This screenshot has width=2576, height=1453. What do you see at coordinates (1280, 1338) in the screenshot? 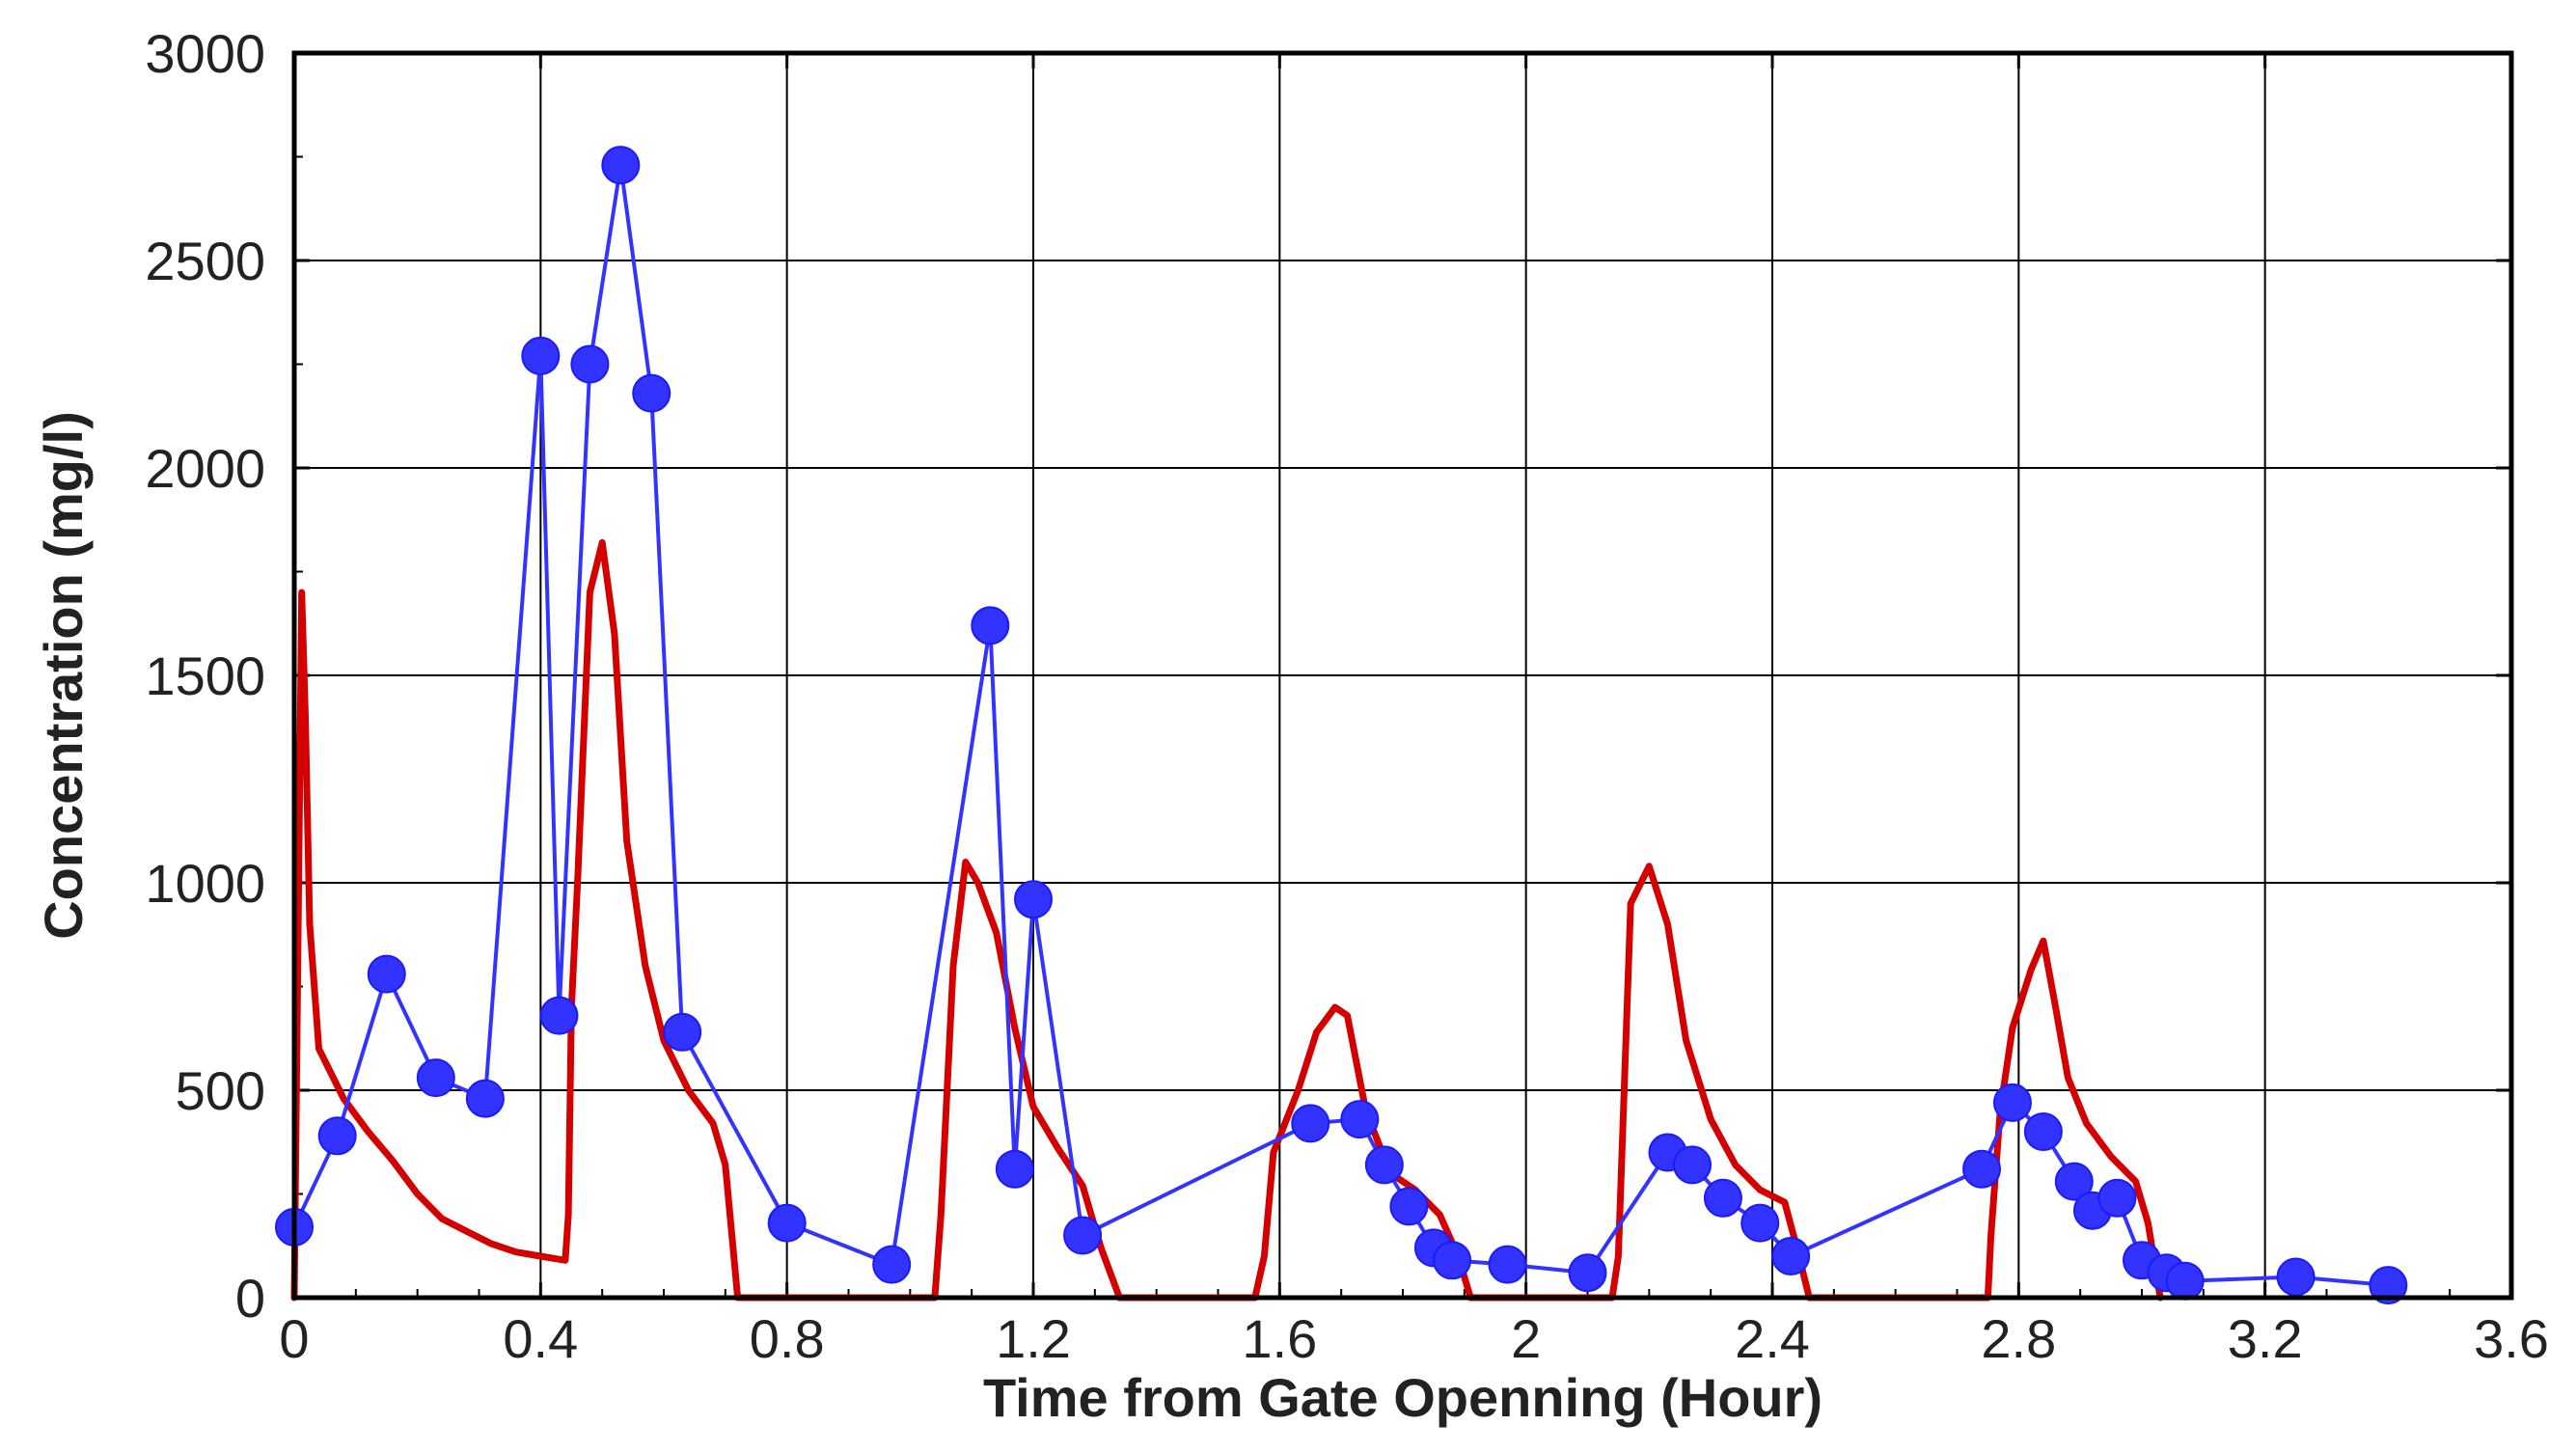
I see `x-tick-label: 1.6` at bounding box center [1280, 1338].